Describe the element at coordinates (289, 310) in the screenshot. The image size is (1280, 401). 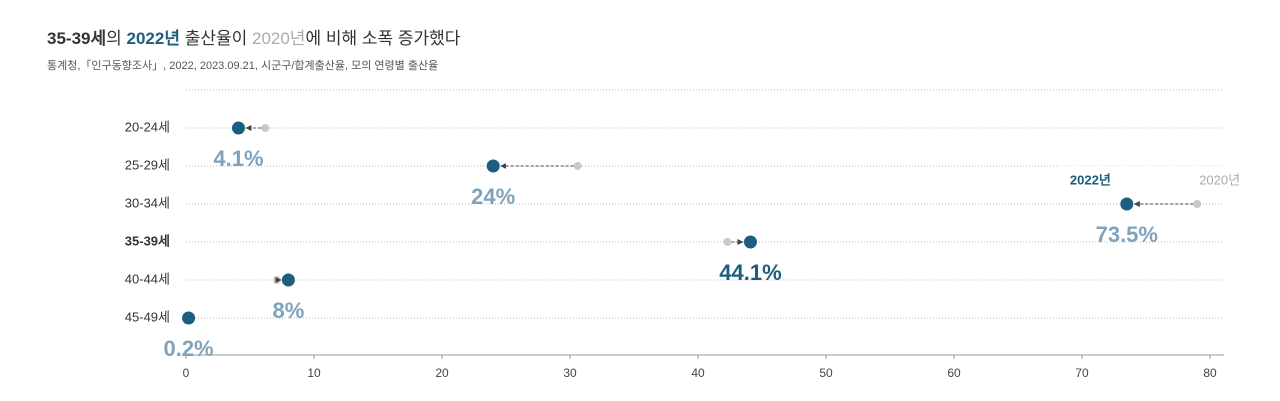
I see `data-label: 8%` at that location.